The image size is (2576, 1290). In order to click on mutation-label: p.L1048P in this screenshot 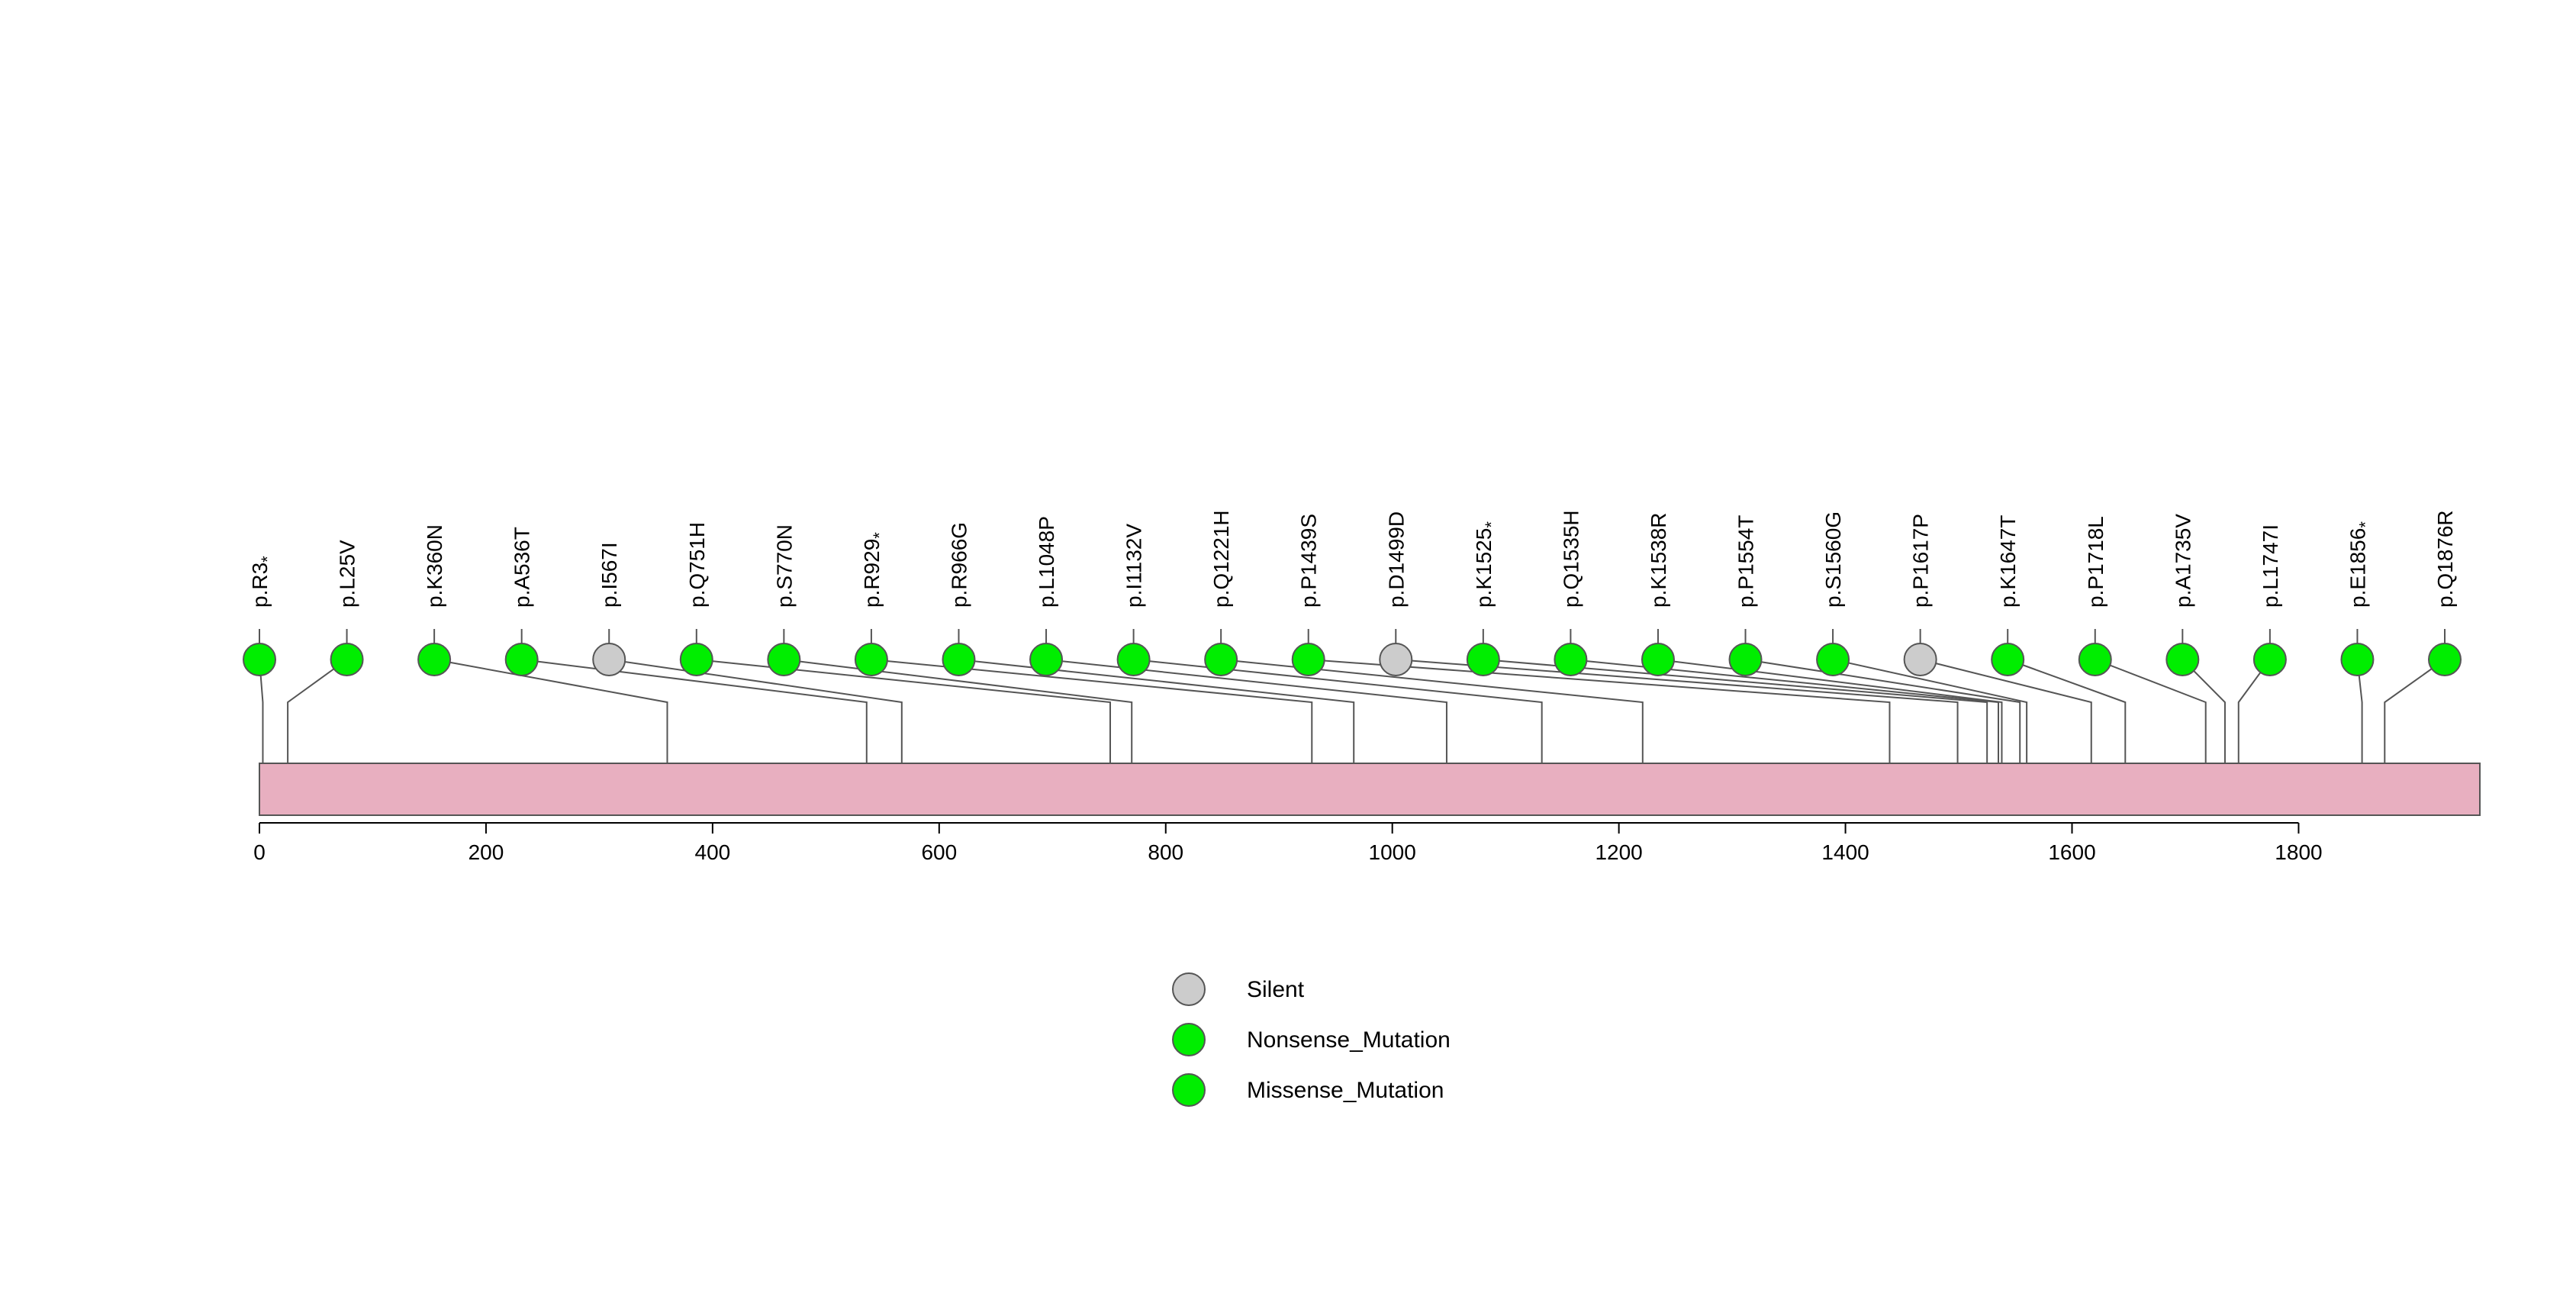, I will do `click(1046, 562)`.